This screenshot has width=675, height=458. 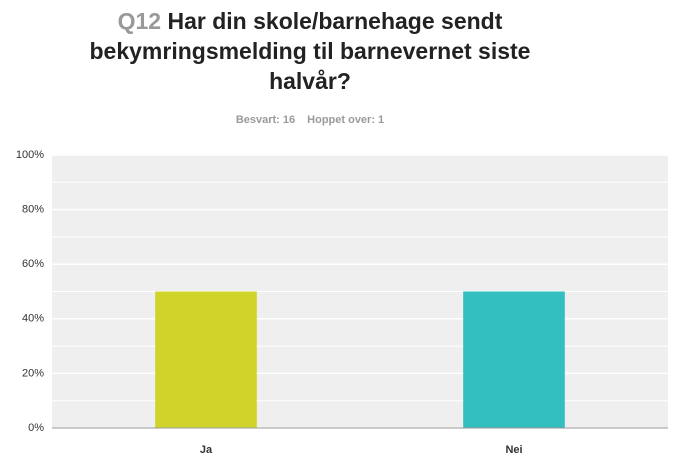 I want to click on y-tick-label: 0%, so click(x=36, y=428).